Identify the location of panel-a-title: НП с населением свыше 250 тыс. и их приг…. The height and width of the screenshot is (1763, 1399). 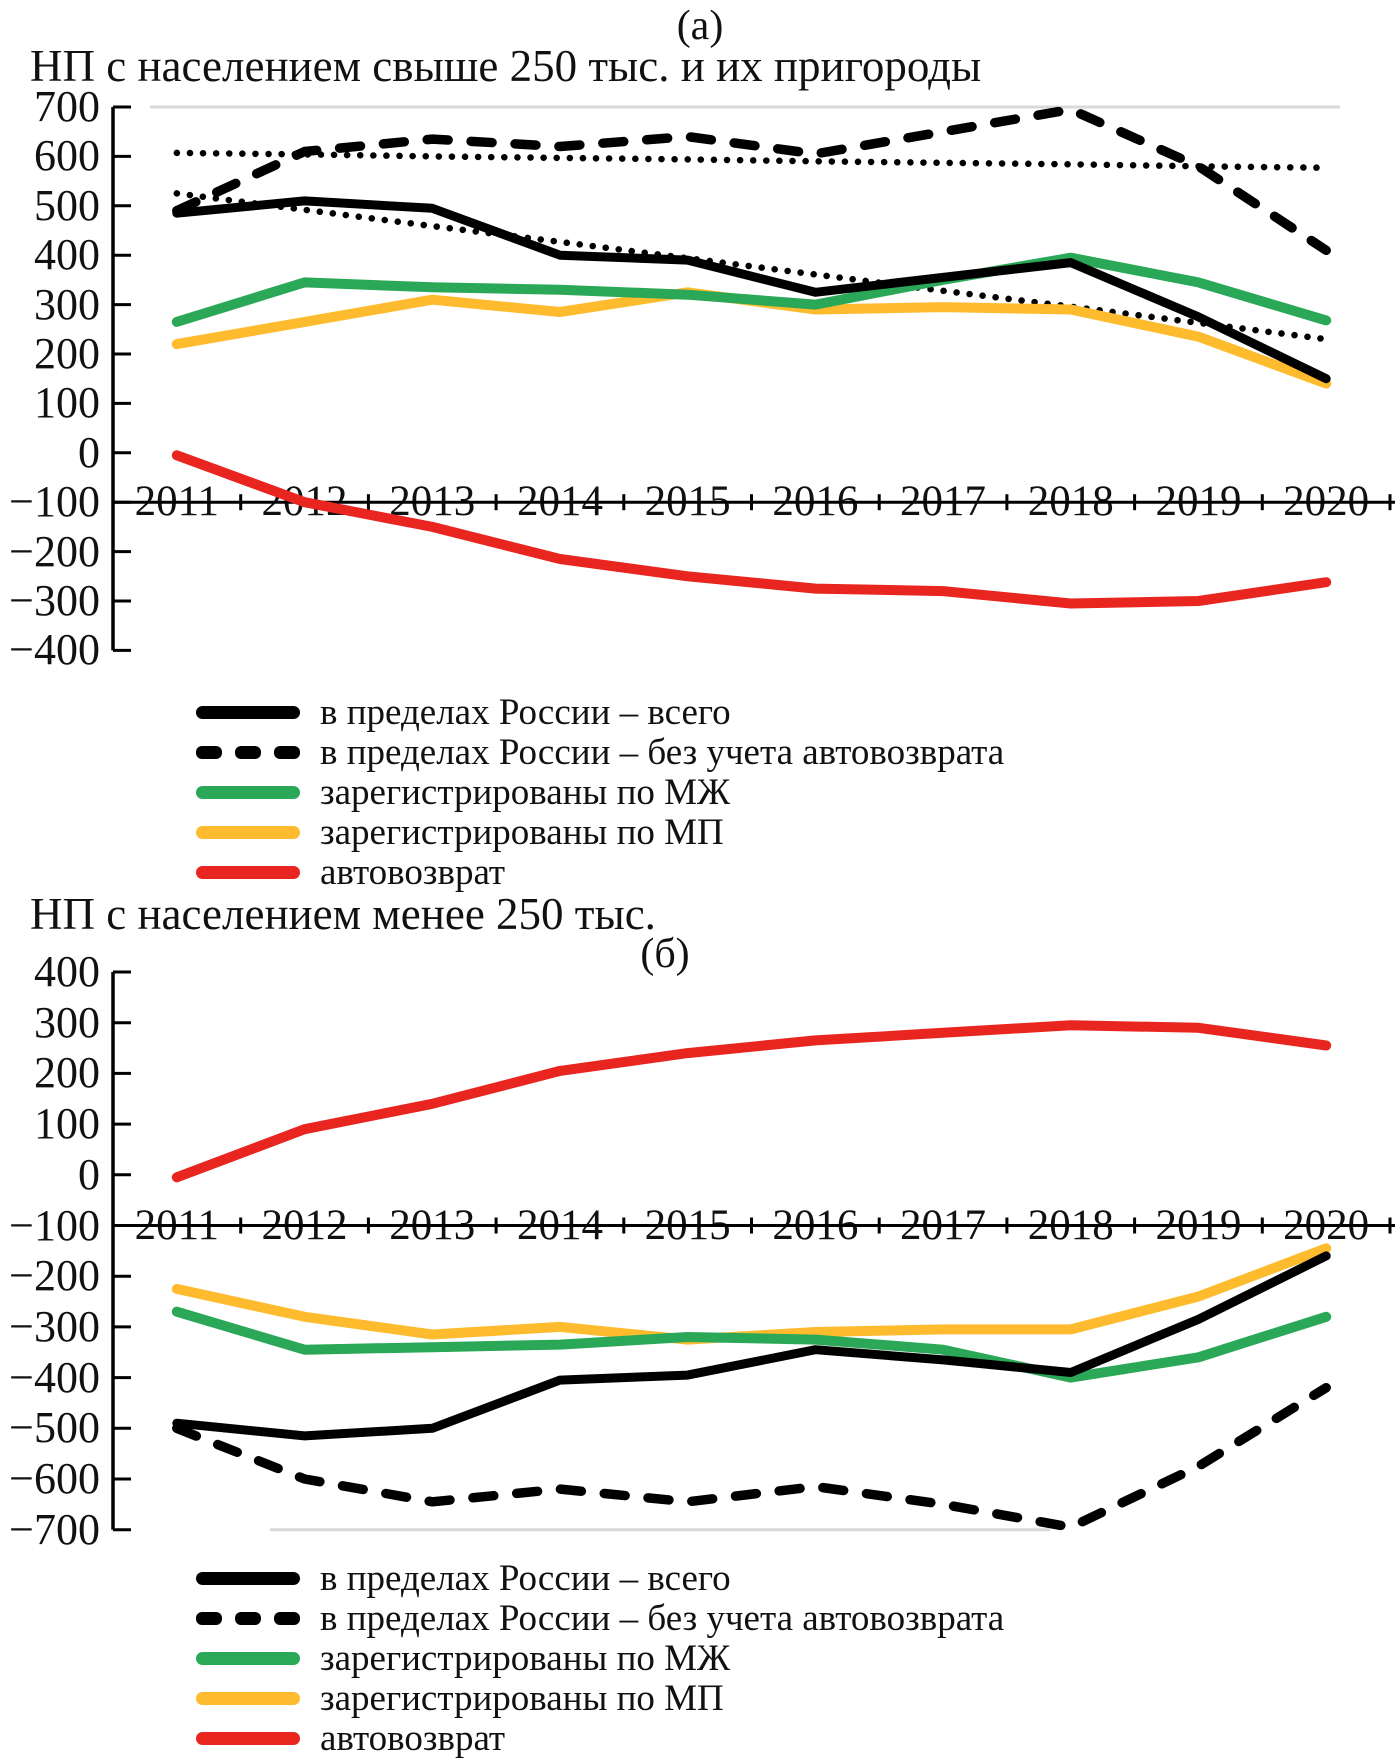
(506, 66).